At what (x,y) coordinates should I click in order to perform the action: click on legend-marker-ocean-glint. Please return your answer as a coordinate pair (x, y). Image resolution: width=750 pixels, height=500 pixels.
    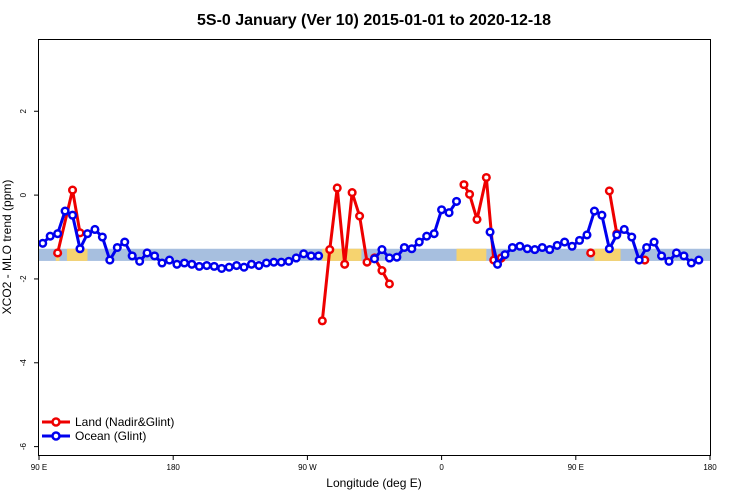
    Looking at the image, I should click on (56, 436).